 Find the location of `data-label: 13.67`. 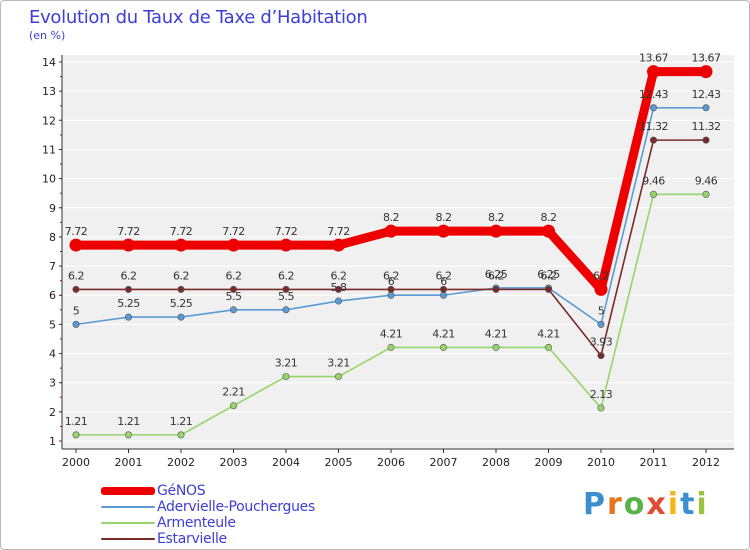

data-label: 13.67 is located at coordinates (653, 58).